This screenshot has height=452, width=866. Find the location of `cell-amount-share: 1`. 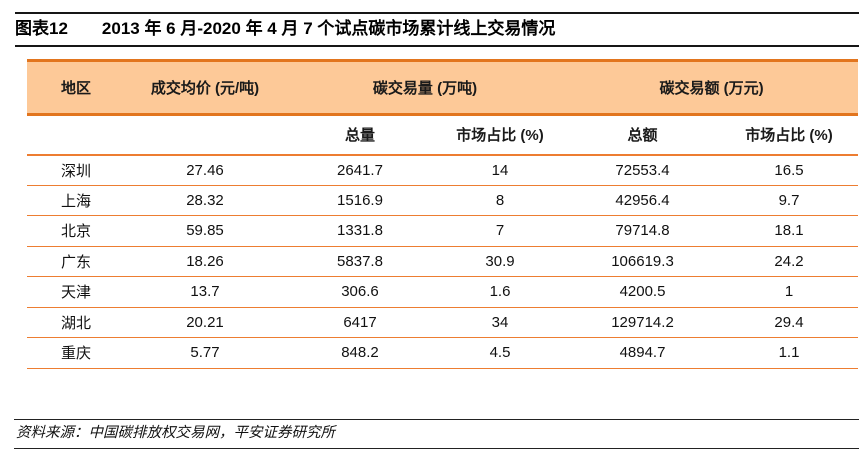

cell-amount-share: 1 is located at coordinates (789, 292).